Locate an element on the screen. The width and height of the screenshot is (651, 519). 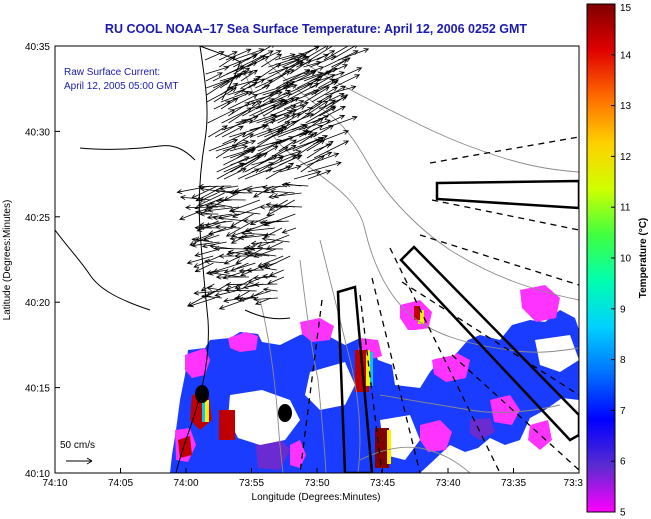
x-tick-label: 73:55 is located at coordinates (251, 483).